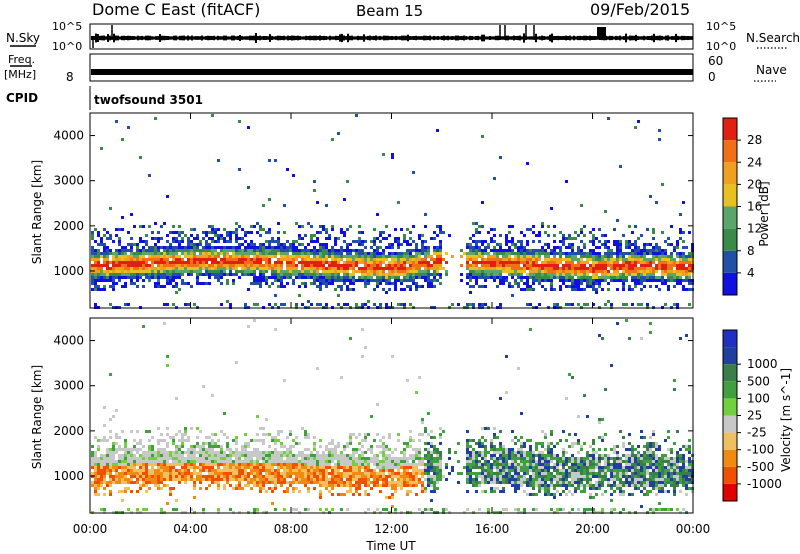  What do you see at coordinates (715, 61) in the screenshot?
I see `nave-tick-top: 60` at bounding box center [715, 61].